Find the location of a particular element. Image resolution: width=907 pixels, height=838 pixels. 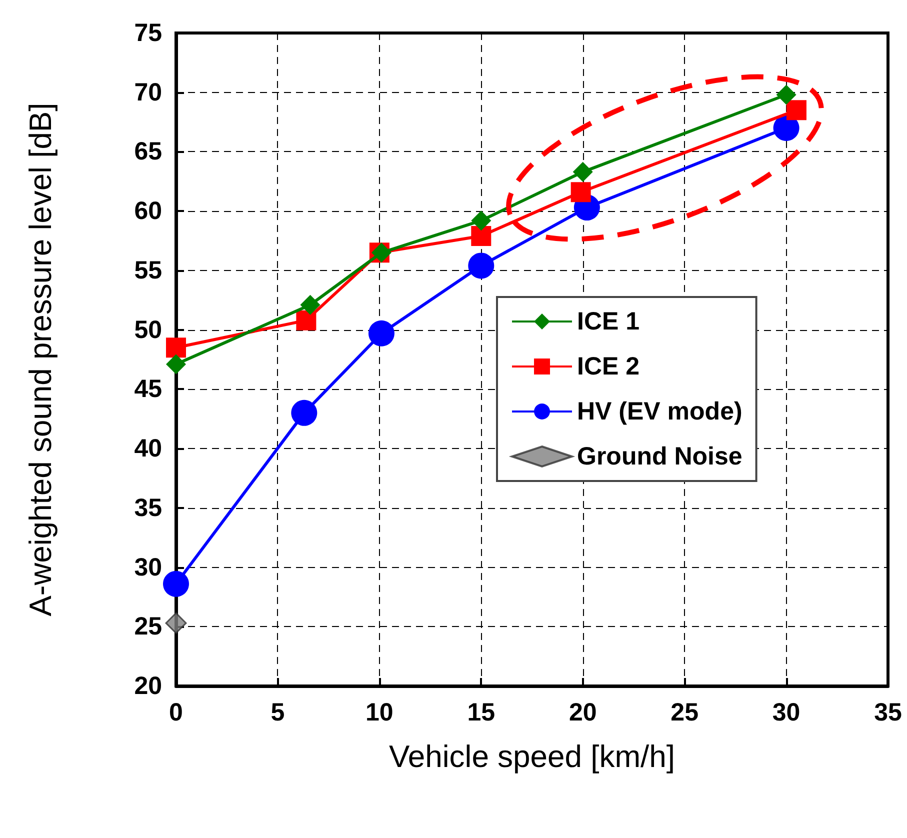

y-tick-label: 25 is located at coordinates (148, 626).